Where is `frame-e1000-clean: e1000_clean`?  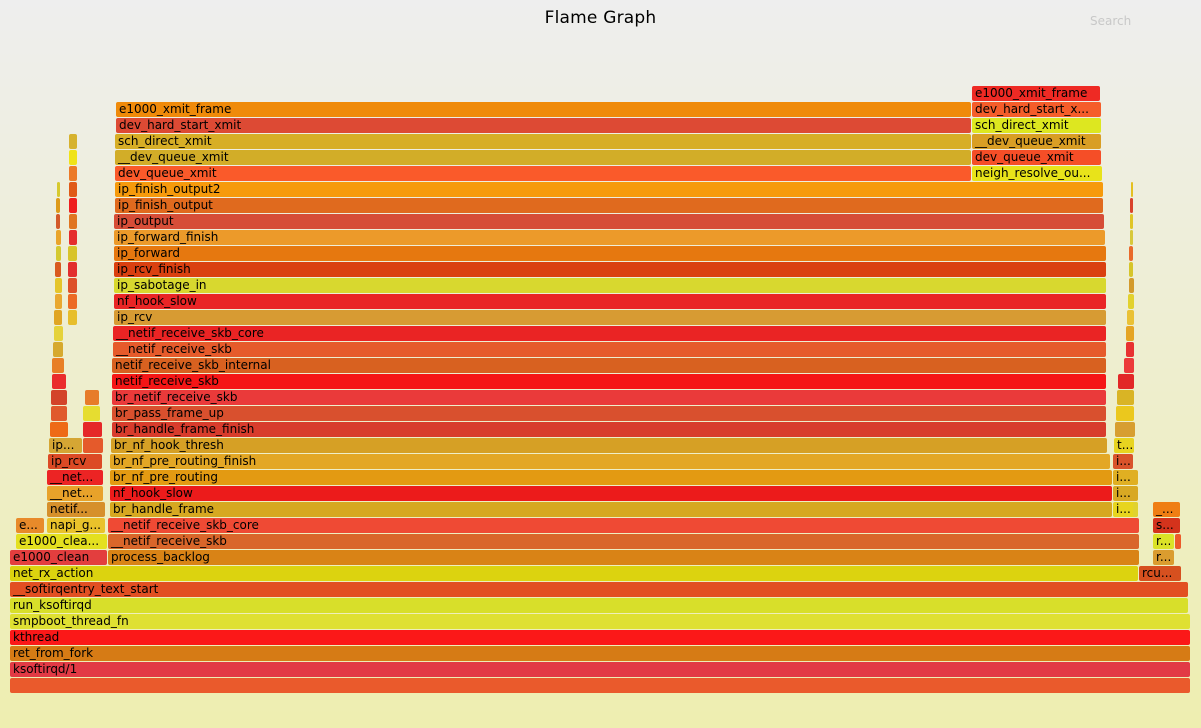
frame-e1000-clean: e1000_clean is located at coordinates (58, 557).